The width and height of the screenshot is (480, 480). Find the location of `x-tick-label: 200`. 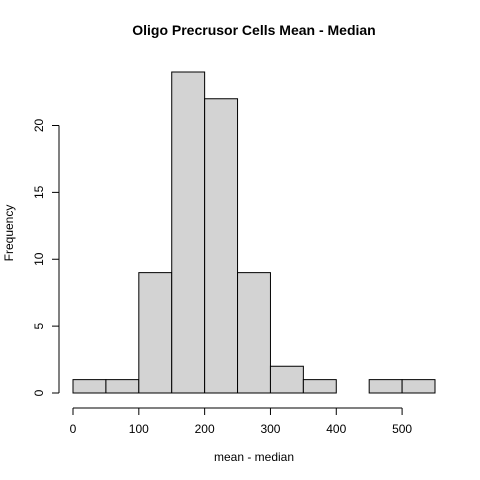

x-tick-label: 200 is located at coordinates (205, 429).